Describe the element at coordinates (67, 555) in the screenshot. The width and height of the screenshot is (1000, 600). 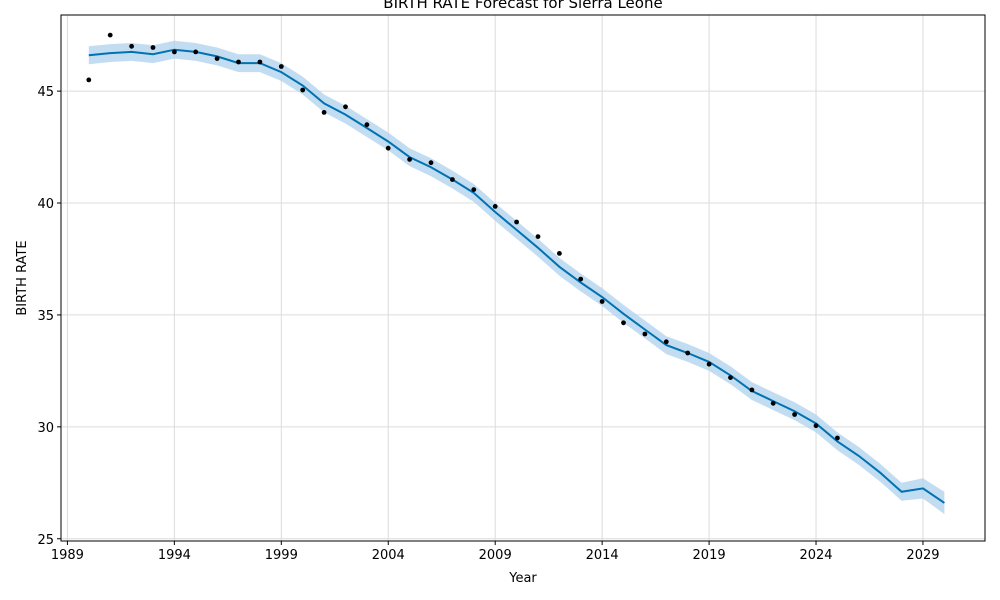
I see `x-tick-label: 1989` at that location.